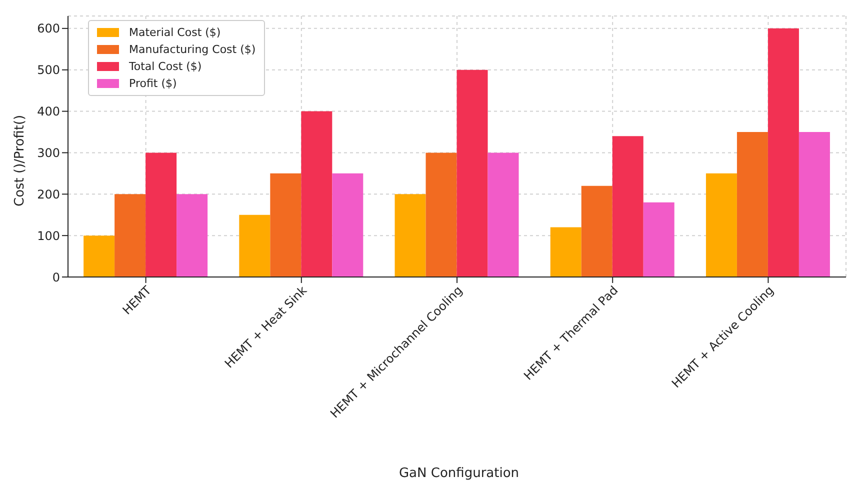  I want to click on x-axis-title: GaN Configuration, so click(459, 473).